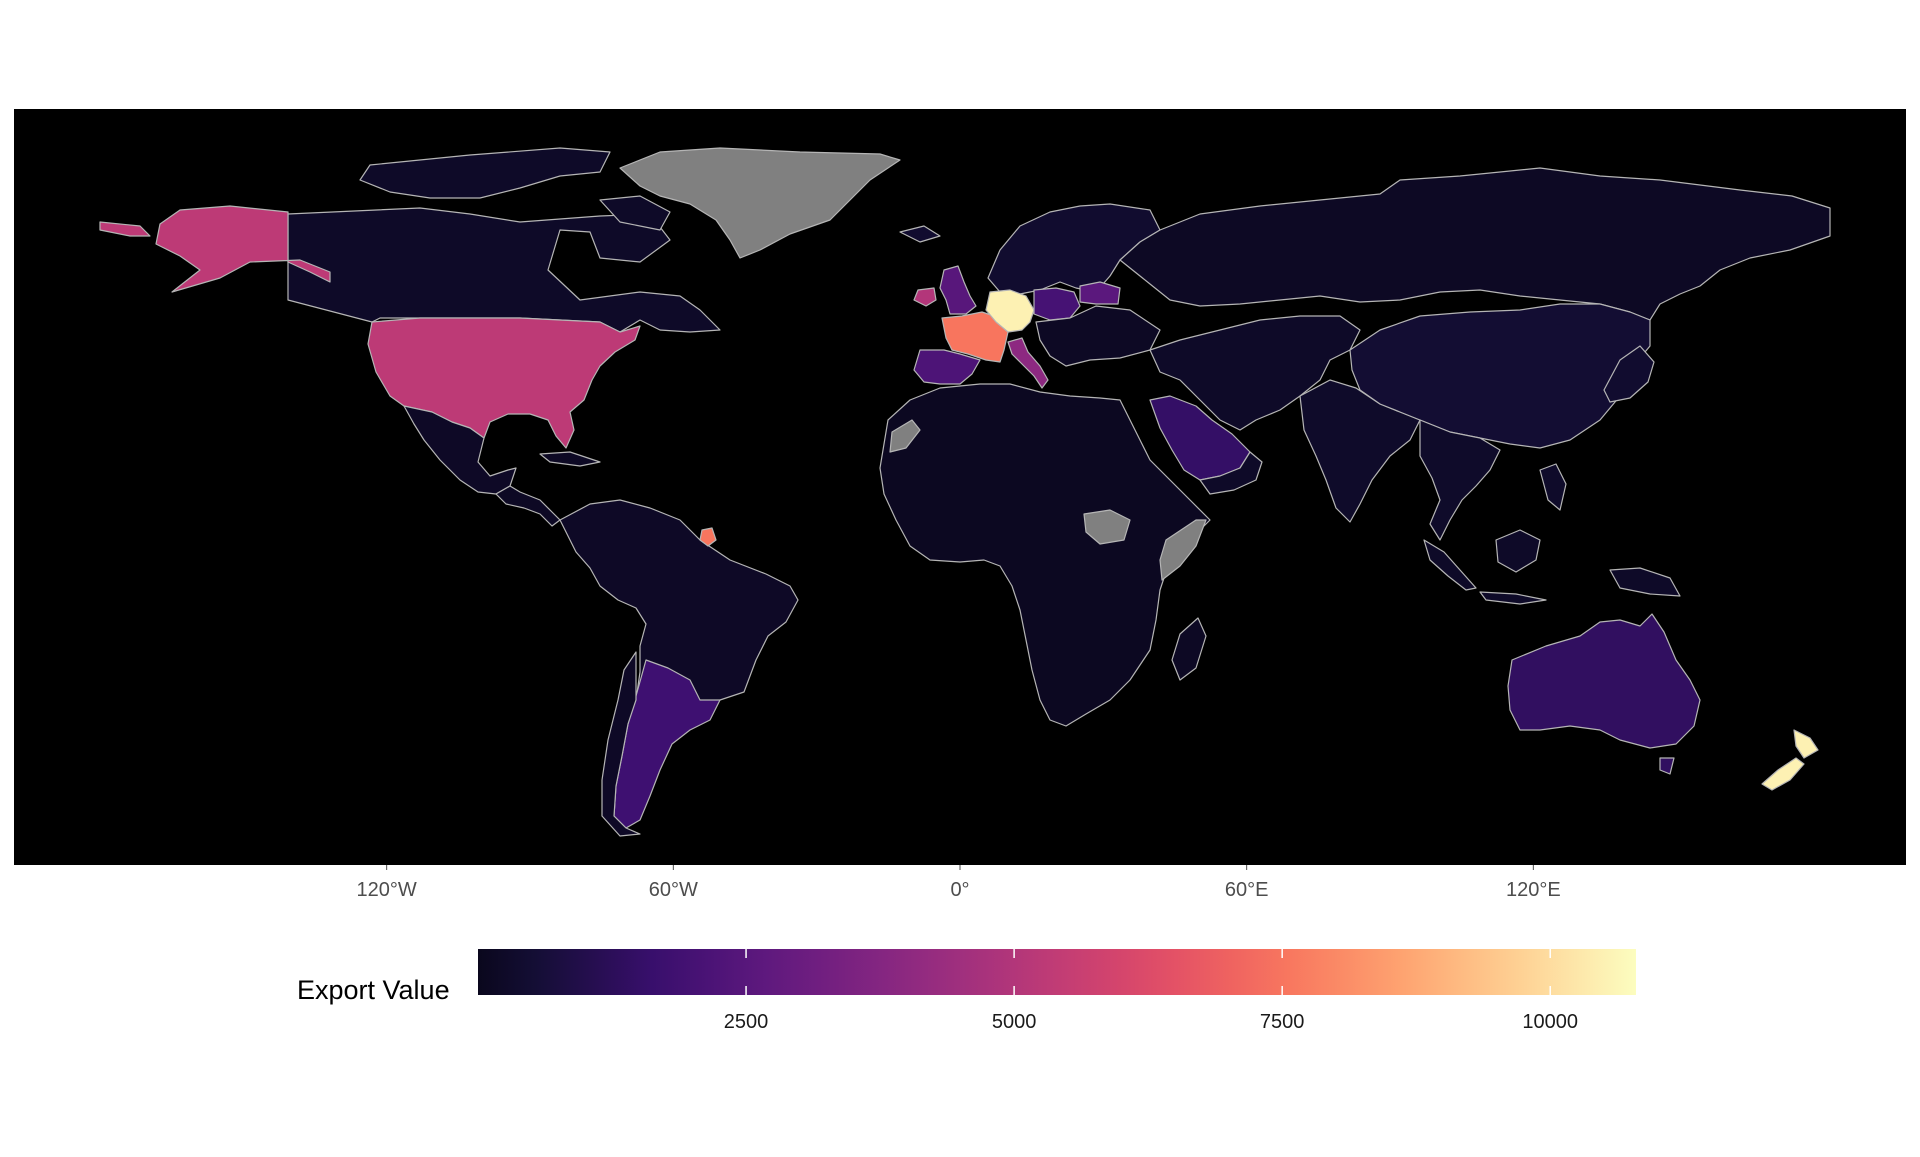 This screenshot has width=1920, height=1157. Describe the element at coordinates (1629, 374) in the screenshot. I see `region-japan` at that location.